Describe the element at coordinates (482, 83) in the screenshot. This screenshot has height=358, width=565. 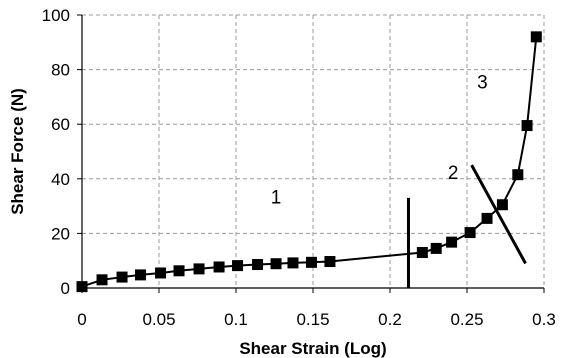
I see `region-label: 3` at that location.